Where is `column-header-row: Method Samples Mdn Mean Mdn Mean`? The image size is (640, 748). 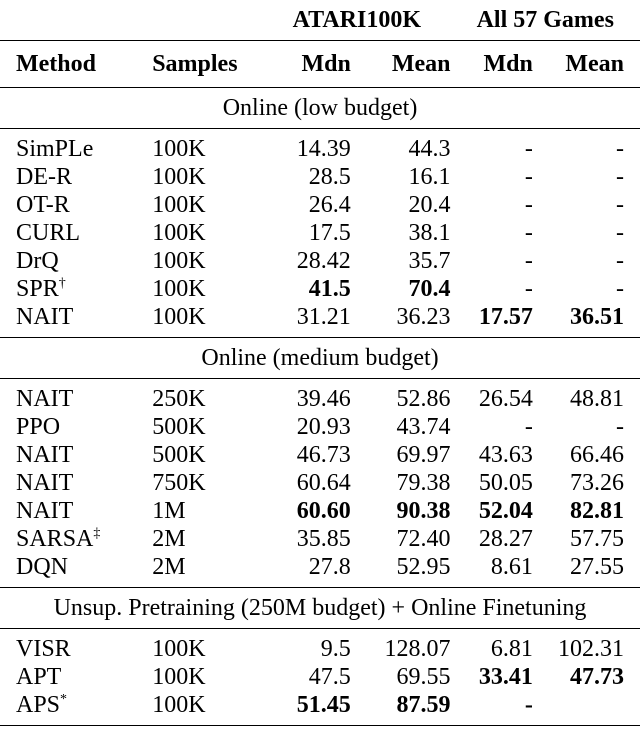 column-header-row: Method Samples Mdn Mean Mdn Mean is located at coordinates (320, 64).